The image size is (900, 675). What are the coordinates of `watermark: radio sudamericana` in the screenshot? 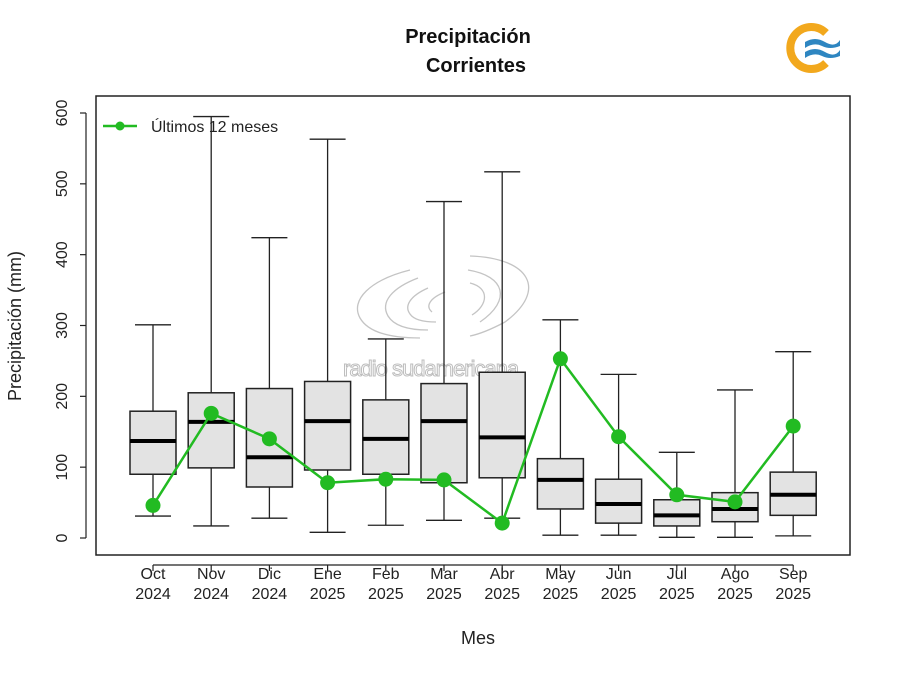 It's located at (436, 318).